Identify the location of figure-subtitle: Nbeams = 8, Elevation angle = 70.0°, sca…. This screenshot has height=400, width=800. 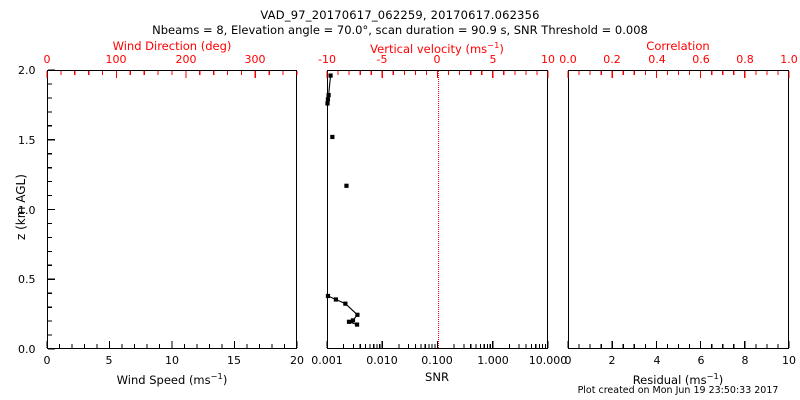
(400, 30).